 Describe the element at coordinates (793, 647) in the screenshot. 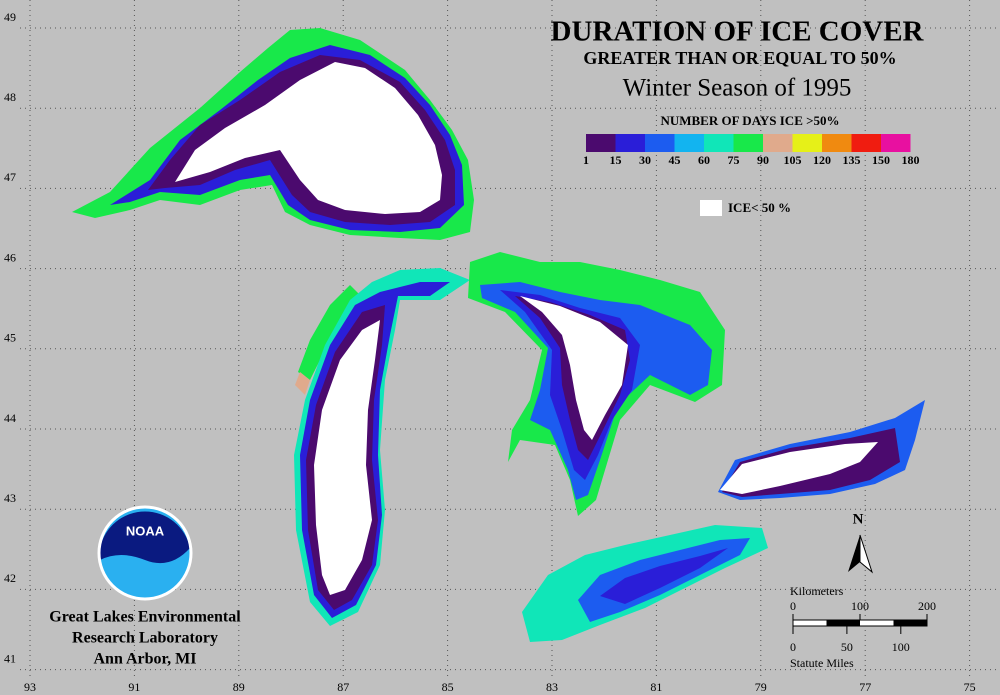

I see `mi-tick-label: 0` at that location.